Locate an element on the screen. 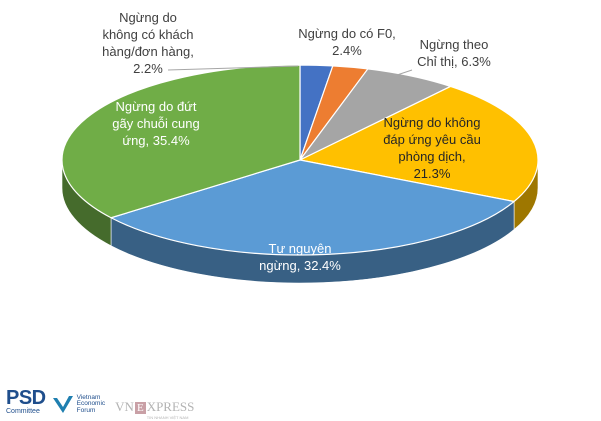 Image resolution: width=601 pixels, height=421 pixels. slice-label-5-line-0: Ngừng do đứt is located at coordinates (155, 106).